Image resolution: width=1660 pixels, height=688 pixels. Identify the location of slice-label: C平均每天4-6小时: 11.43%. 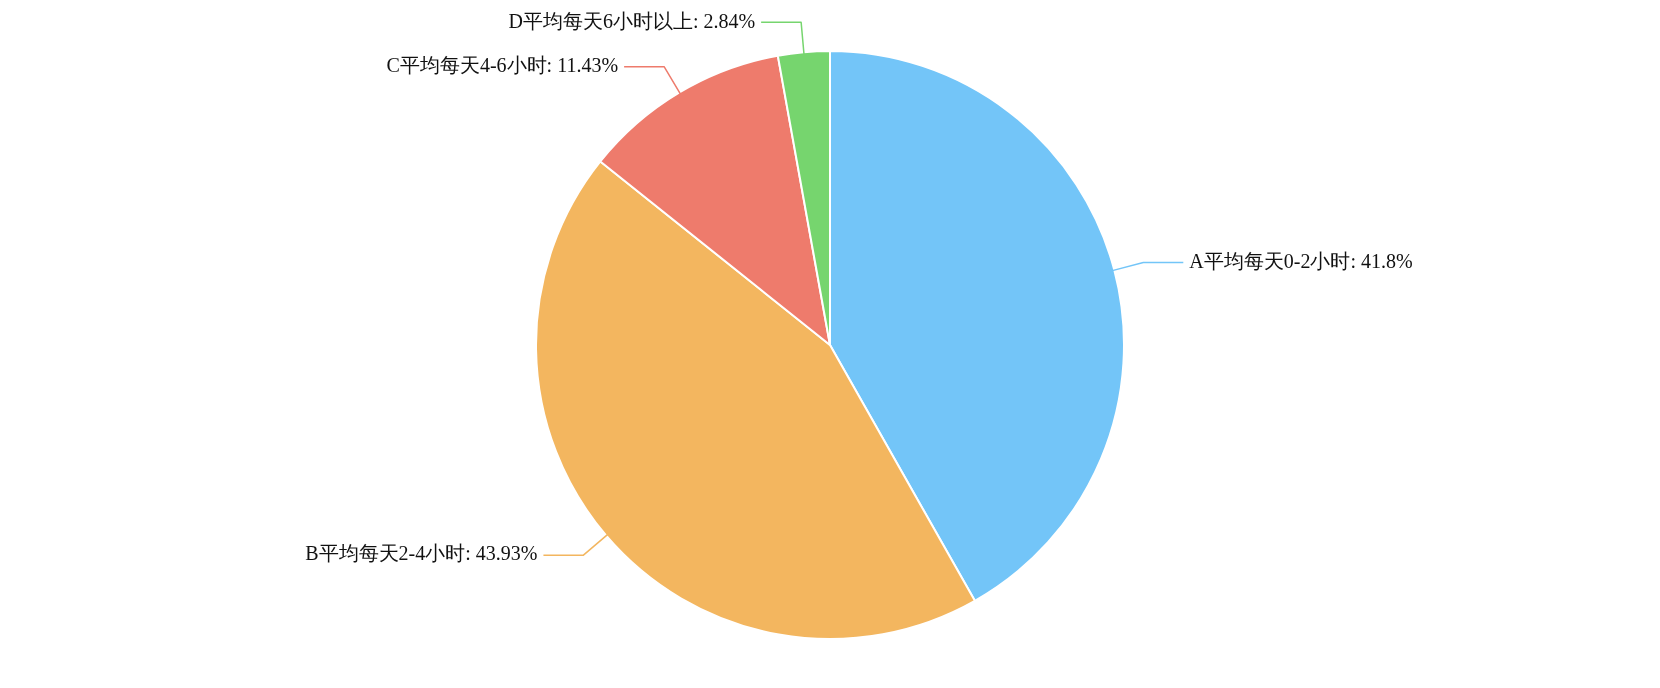
(502, 64).